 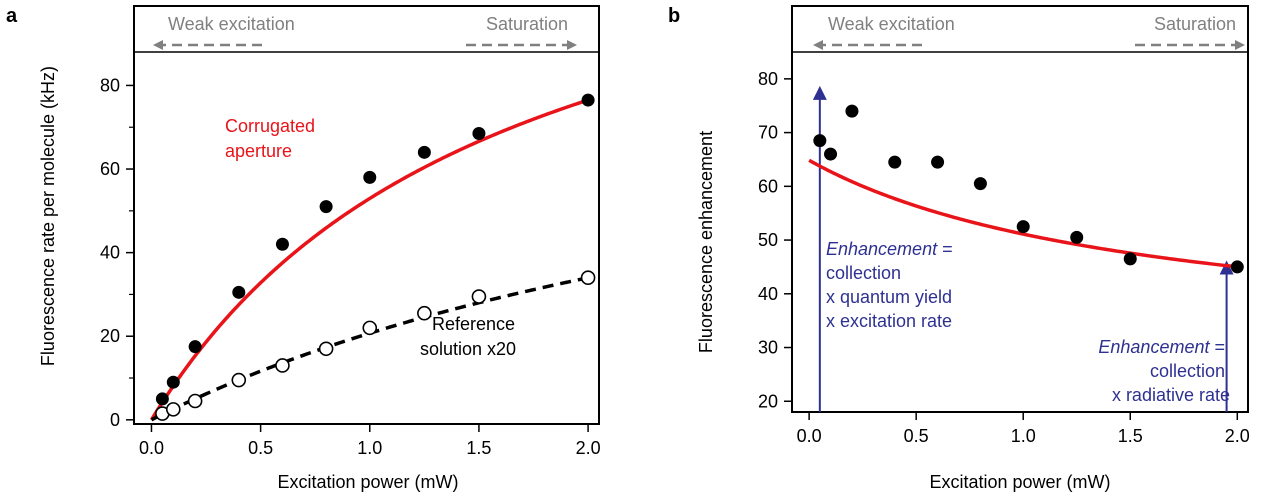 I want to click on fit-curves-b, so click(x=1023, y=213).